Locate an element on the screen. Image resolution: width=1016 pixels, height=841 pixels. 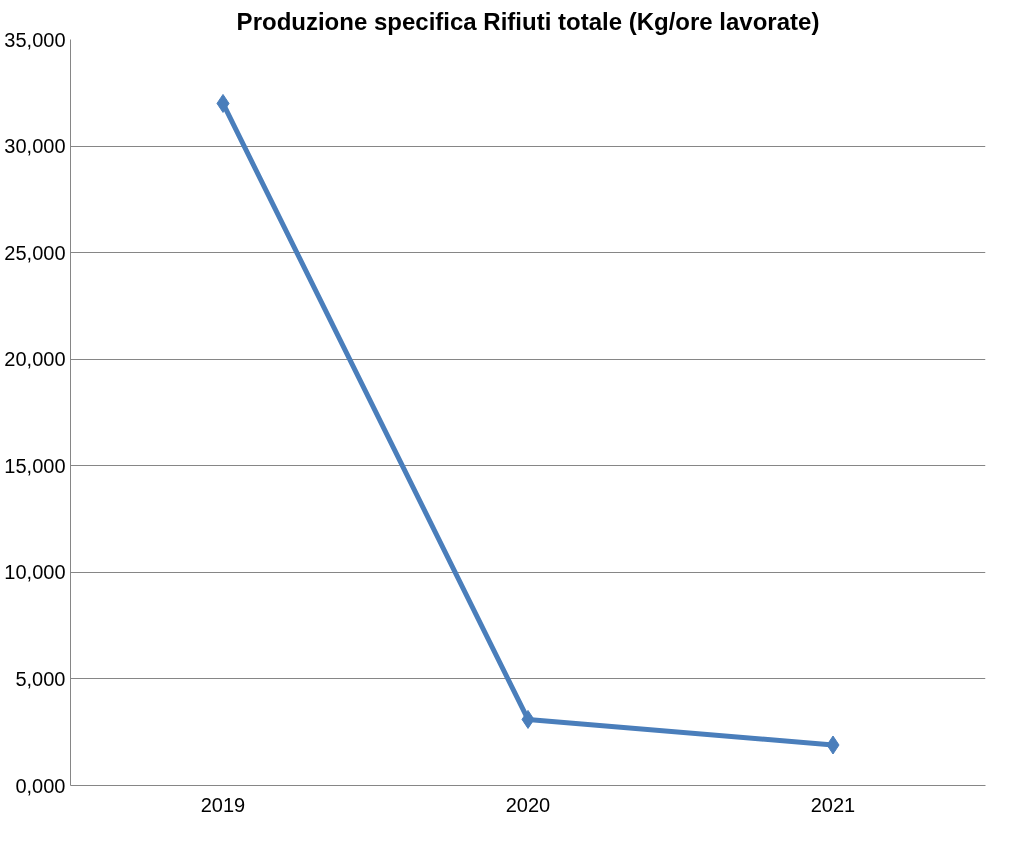
y-tick-label: 25,000 is located at coordinates (35, 252).